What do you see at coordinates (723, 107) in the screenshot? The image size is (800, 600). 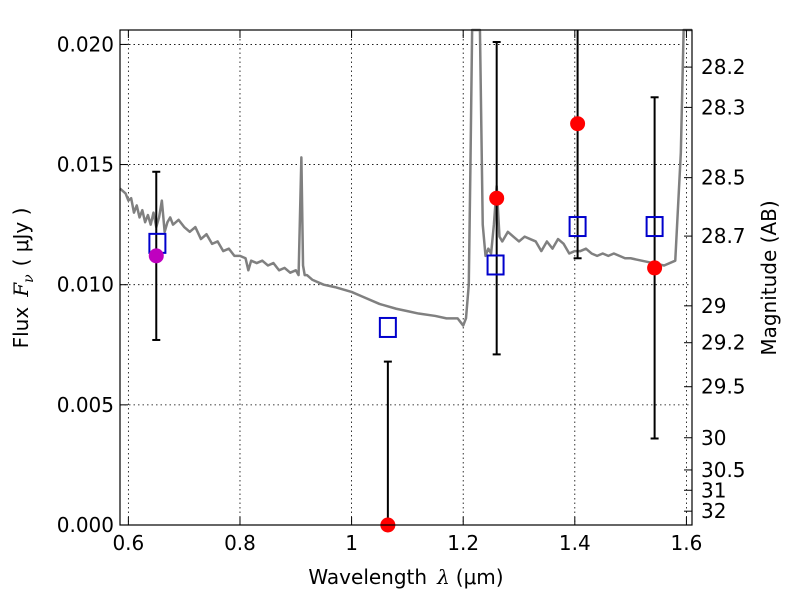 I see `right-tick-label: 28.3` at bounding box center [723, 107].